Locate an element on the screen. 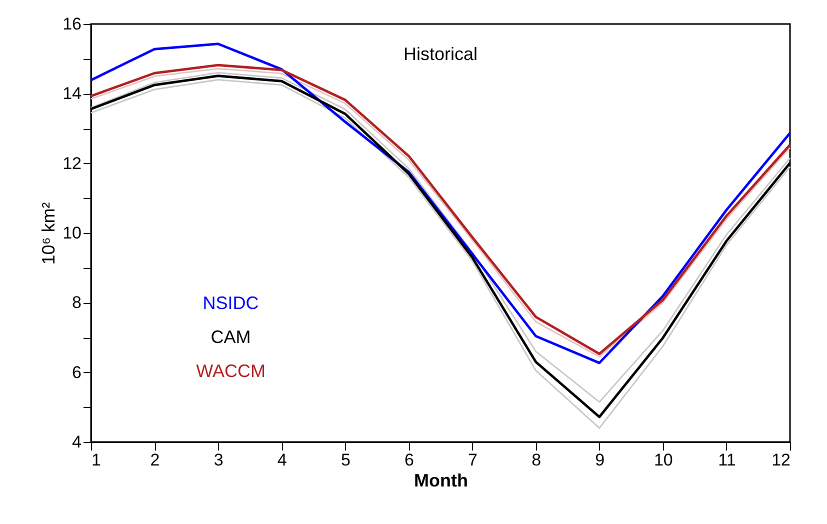  x-tick-label: 4 is located at coordinates (282, 460).